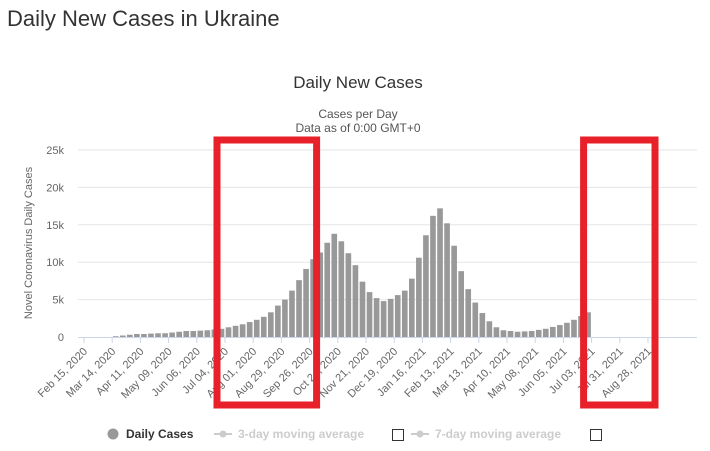  I want to click on y-tick-label: 20k, so click(55, 188).